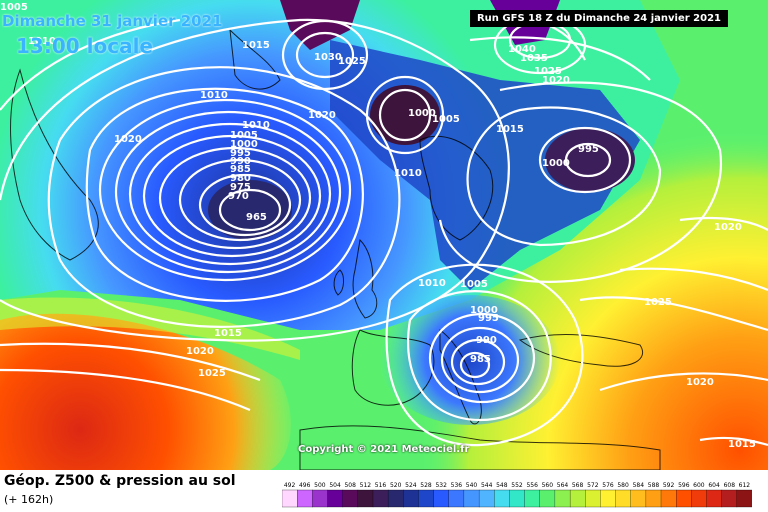 The width and height of the screenshot is (768, 512). I want to click on legend-title: Géop. Z500 & pression au sol, so click(120, 481).